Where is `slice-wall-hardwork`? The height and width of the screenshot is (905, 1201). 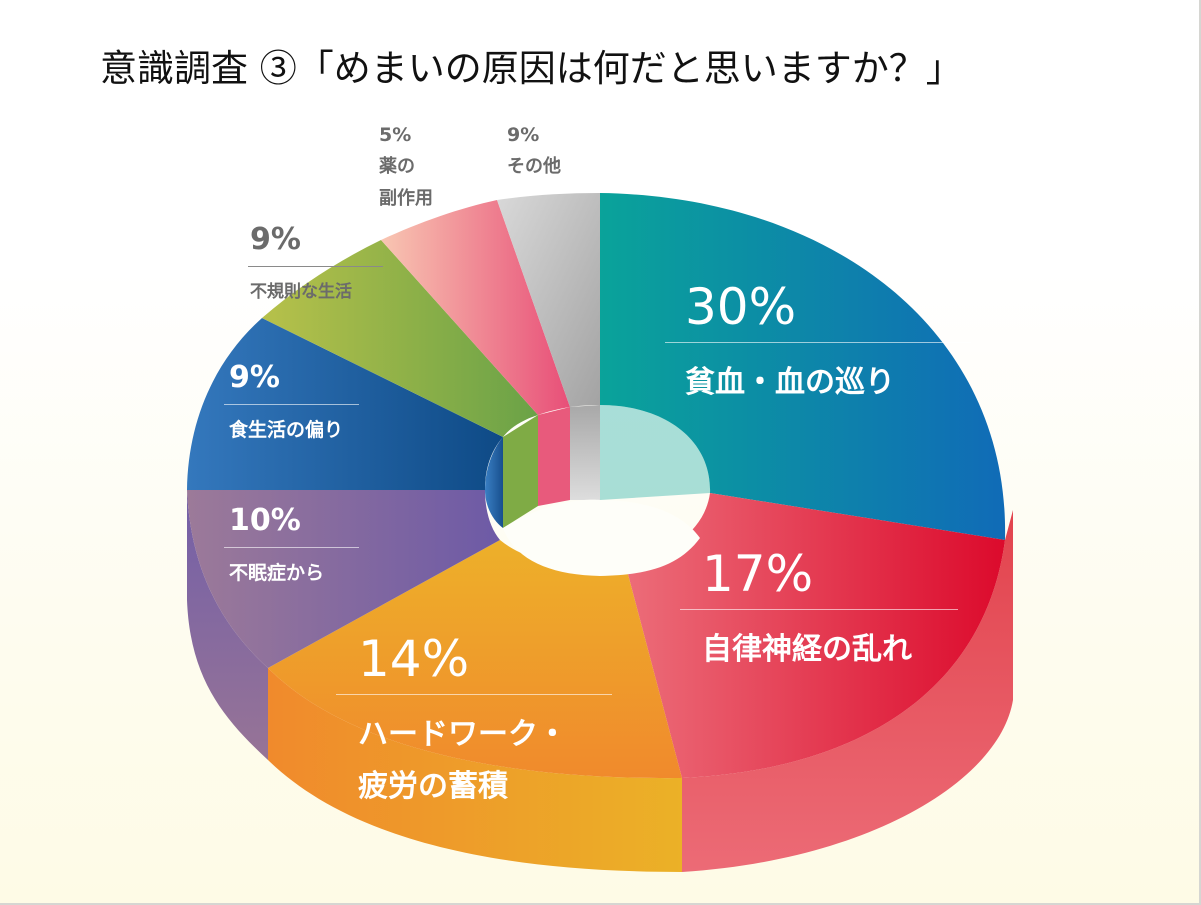
slice-wall-hardwork is located at coordinates (475, 770).